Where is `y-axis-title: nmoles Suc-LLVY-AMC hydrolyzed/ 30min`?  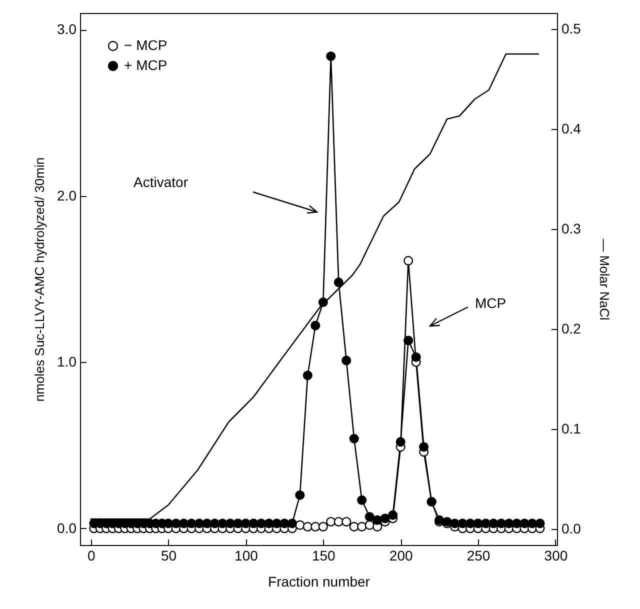
y-axis-title: nmoles Suc-LLVY-AMC hydrolyzed/ 30min is located at coordinates (40, 279).